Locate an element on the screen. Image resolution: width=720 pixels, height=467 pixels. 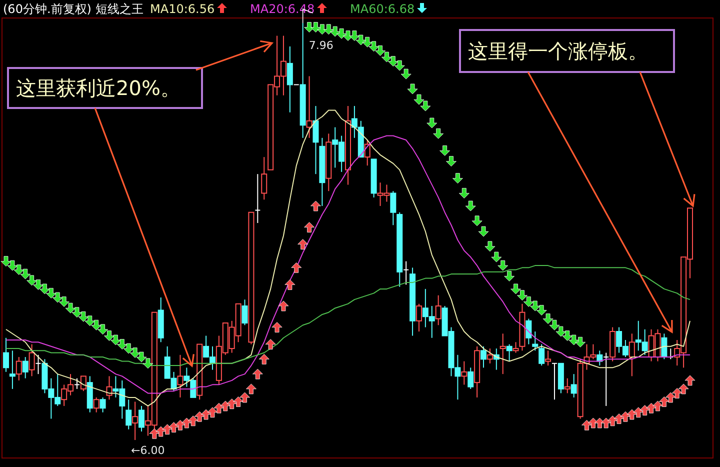
annotation: 7.96 is located at coordinates (321, 45).